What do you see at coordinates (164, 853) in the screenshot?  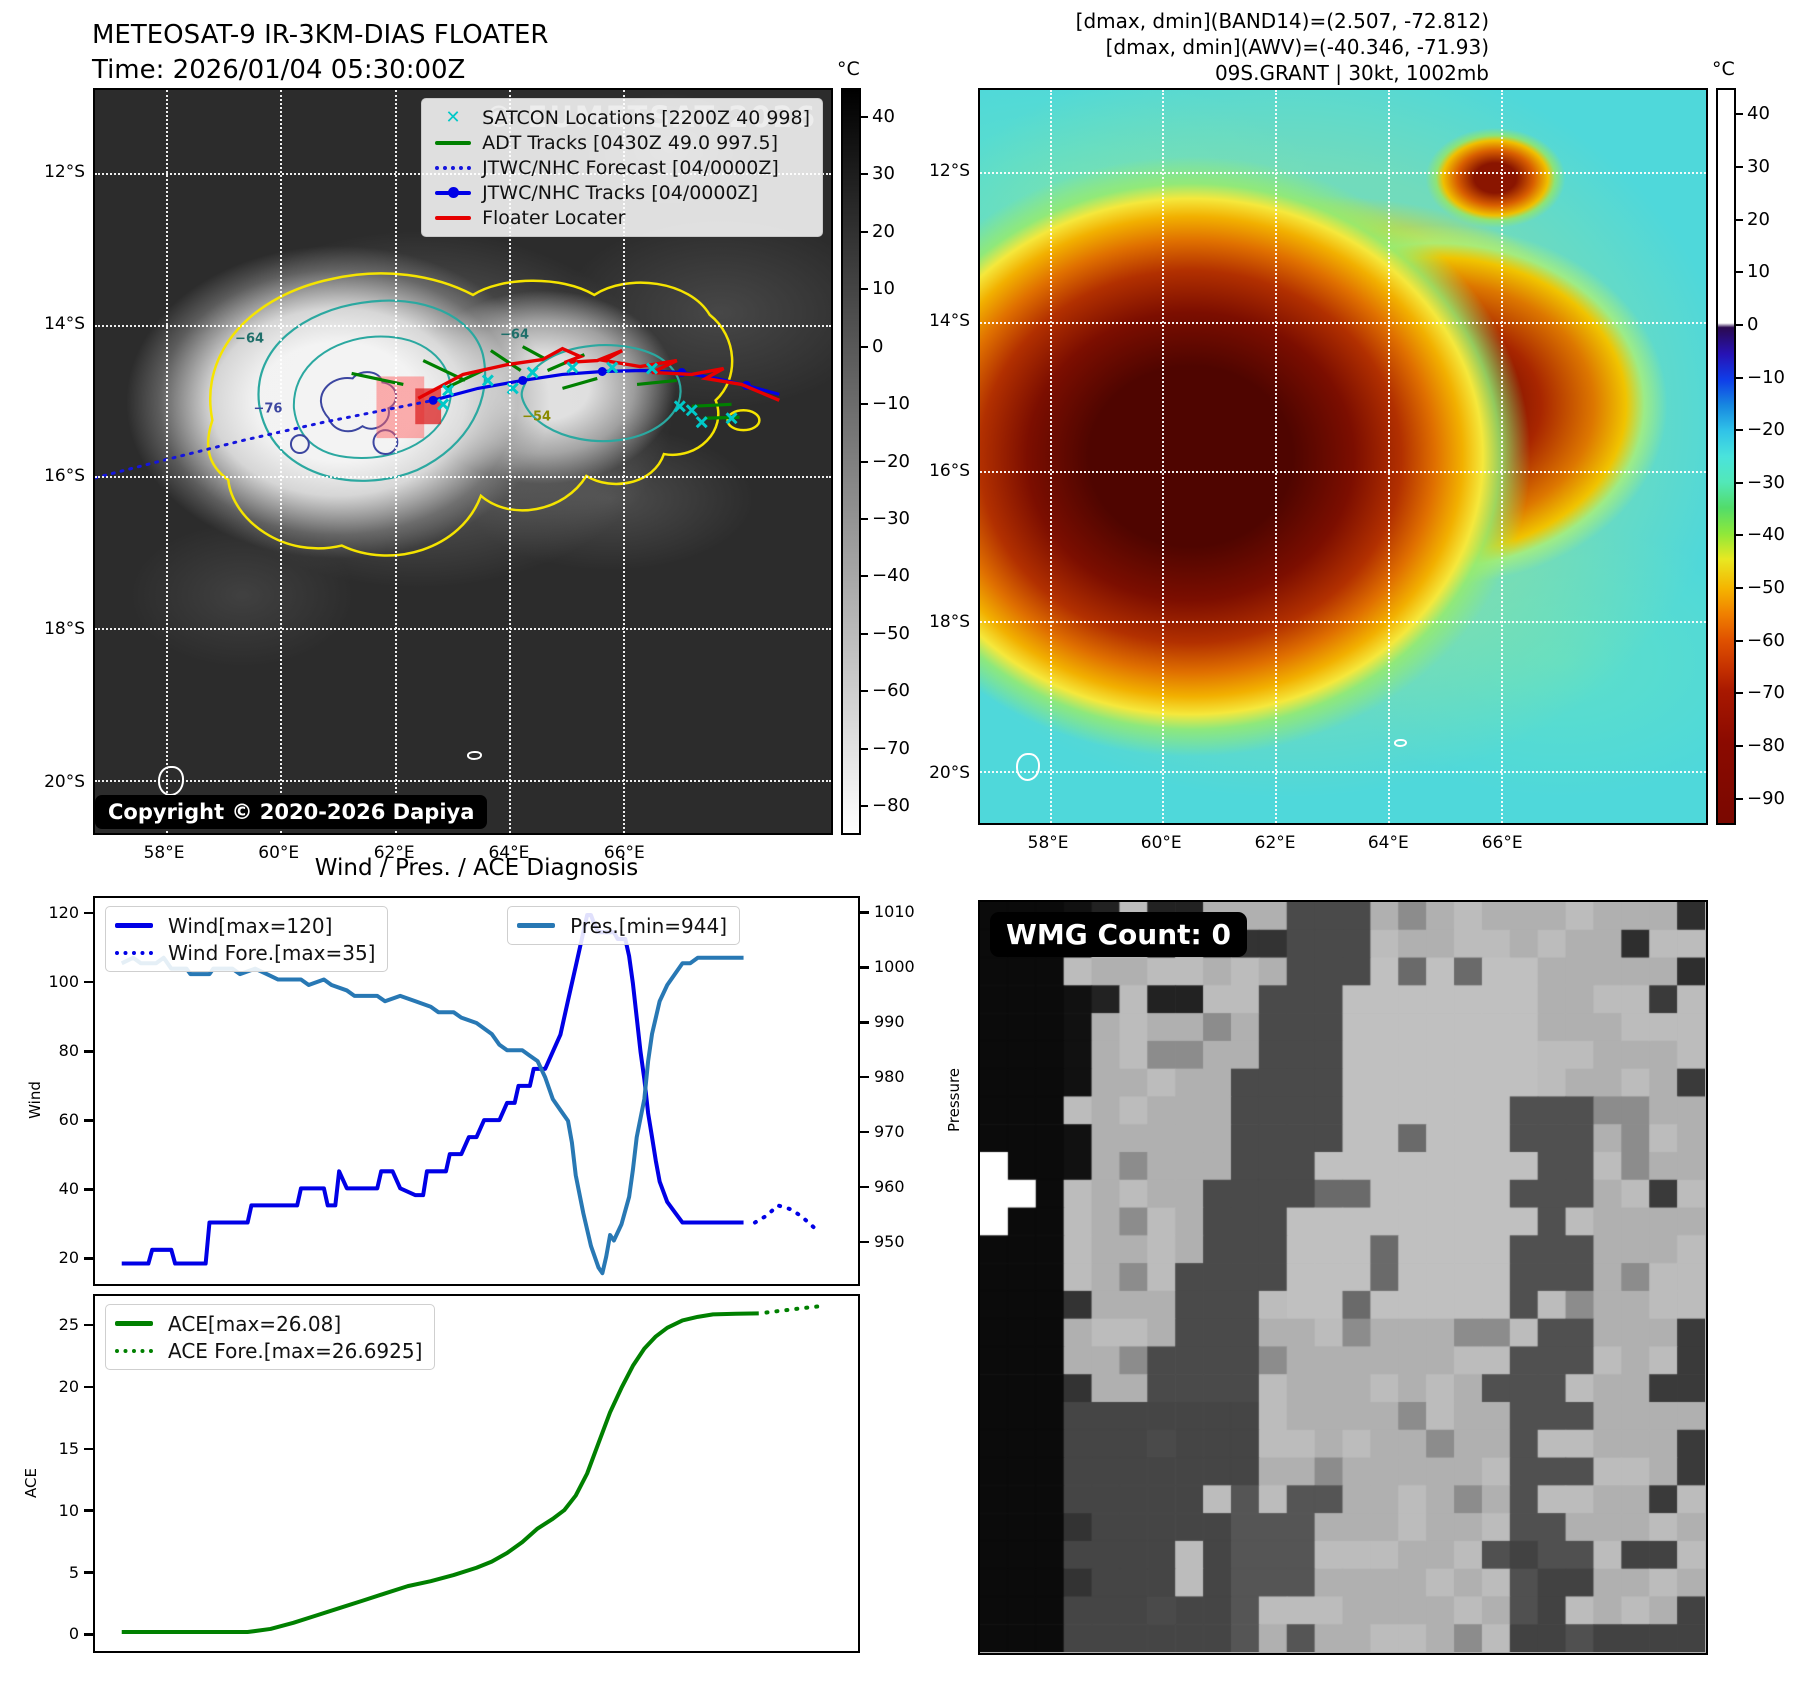 I see `map-x-tick: 58°E` at bounding box center [164, 853].